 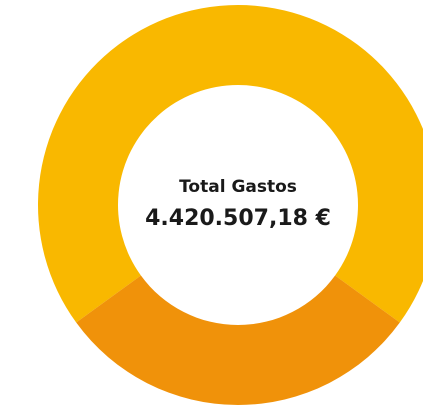 What do you see at coordinates (238, 218) in the screenshot?
I see `center-value: 4.420.507,18 €` at bounding box center [238, 218].